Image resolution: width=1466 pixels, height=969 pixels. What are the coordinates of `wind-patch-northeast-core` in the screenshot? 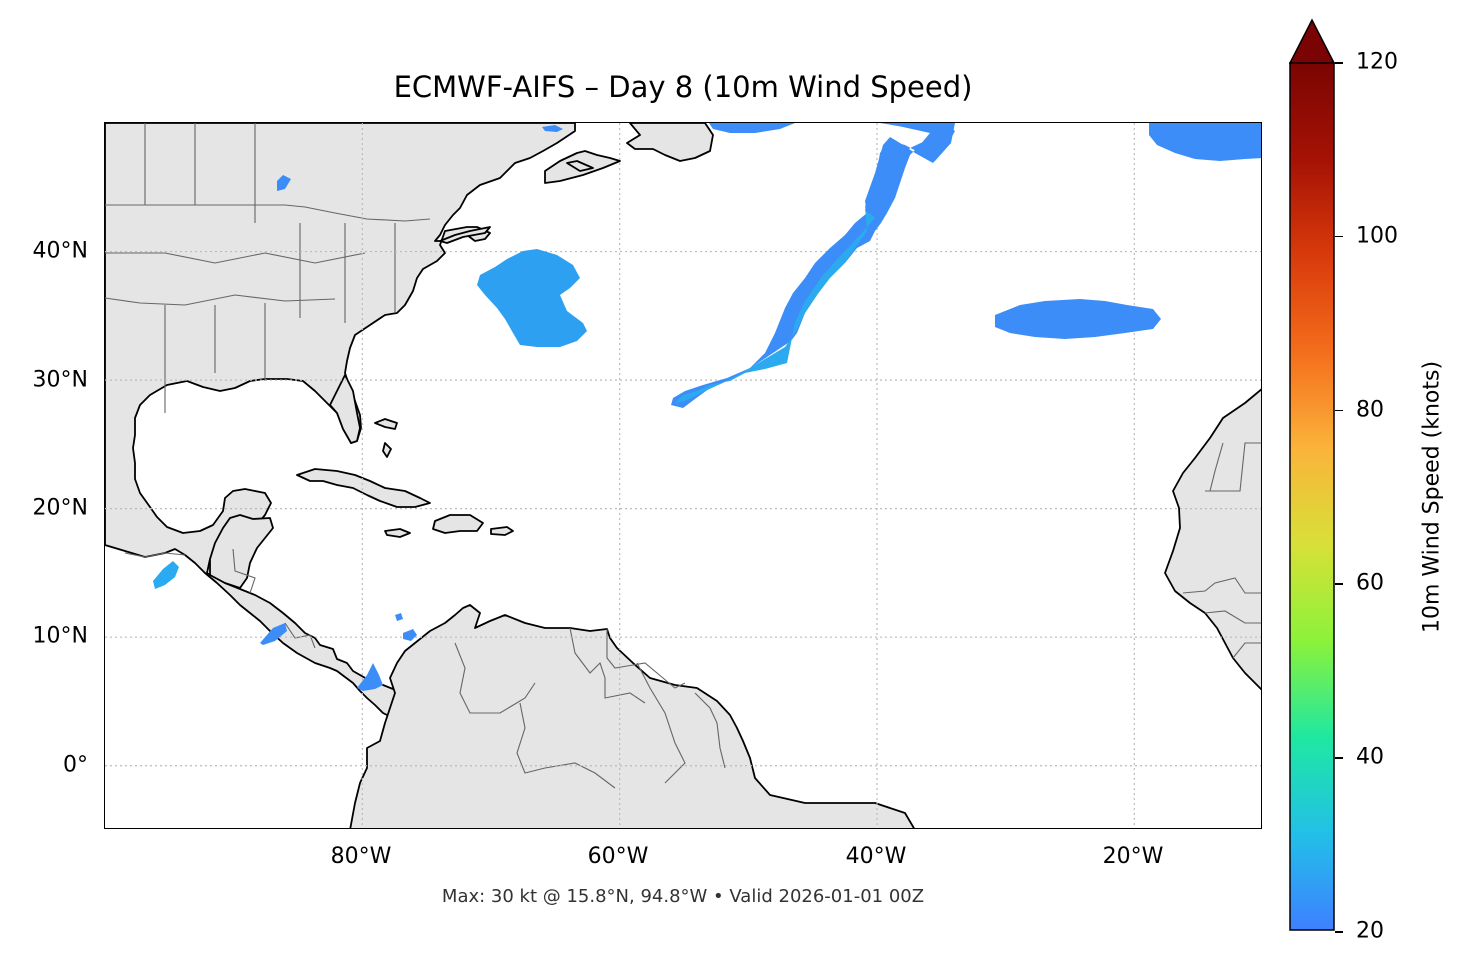 It's located at (910, 170).